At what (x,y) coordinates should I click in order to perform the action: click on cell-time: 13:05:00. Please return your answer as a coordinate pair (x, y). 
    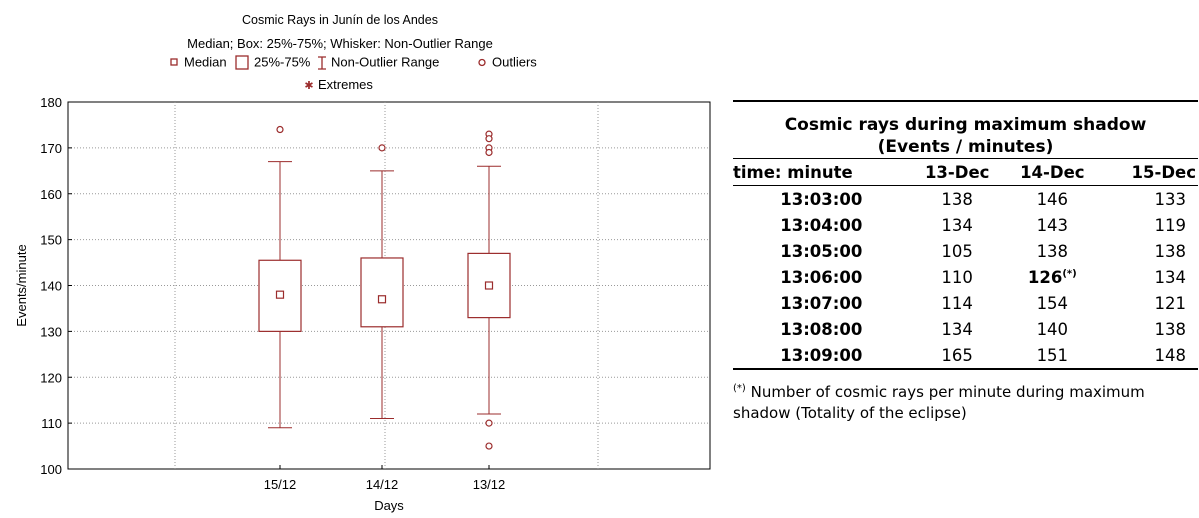
    Looking at the image, I should click on (821, 251).